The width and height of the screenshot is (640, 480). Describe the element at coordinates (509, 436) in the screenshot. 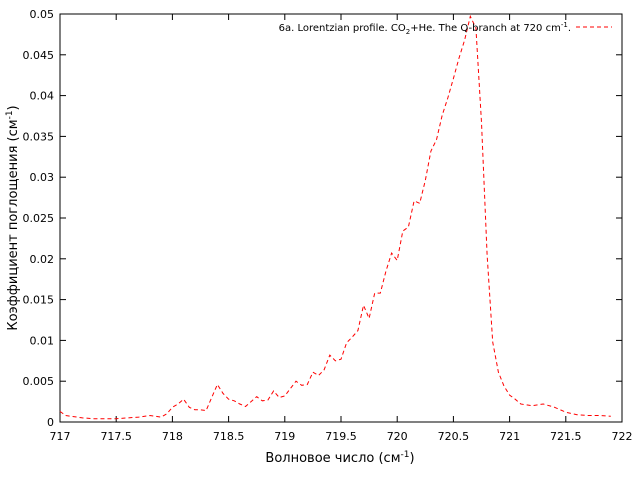

I see `x-tick-label: 721` at that location.